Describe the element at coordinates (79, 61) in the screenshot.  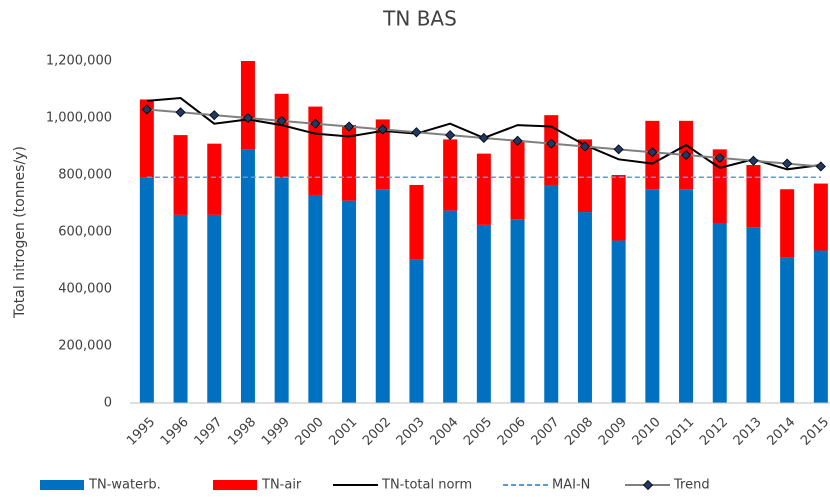
I see `y-tick-label: 1,200,000` at that location.